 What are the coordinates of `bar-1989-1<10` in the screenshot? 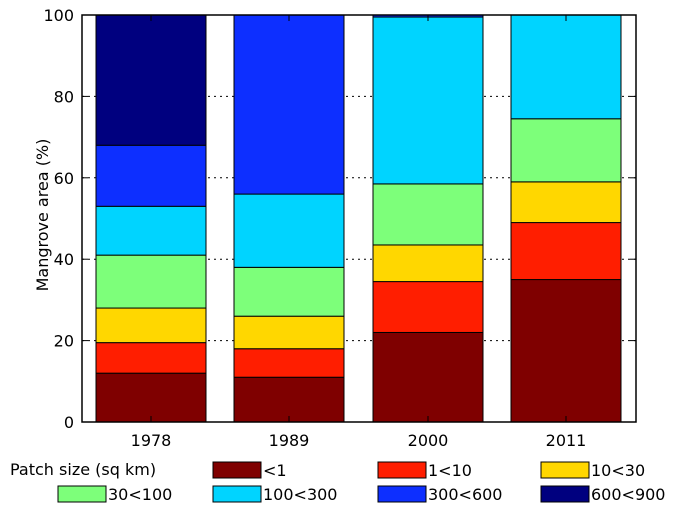 It's located at (289, 363).